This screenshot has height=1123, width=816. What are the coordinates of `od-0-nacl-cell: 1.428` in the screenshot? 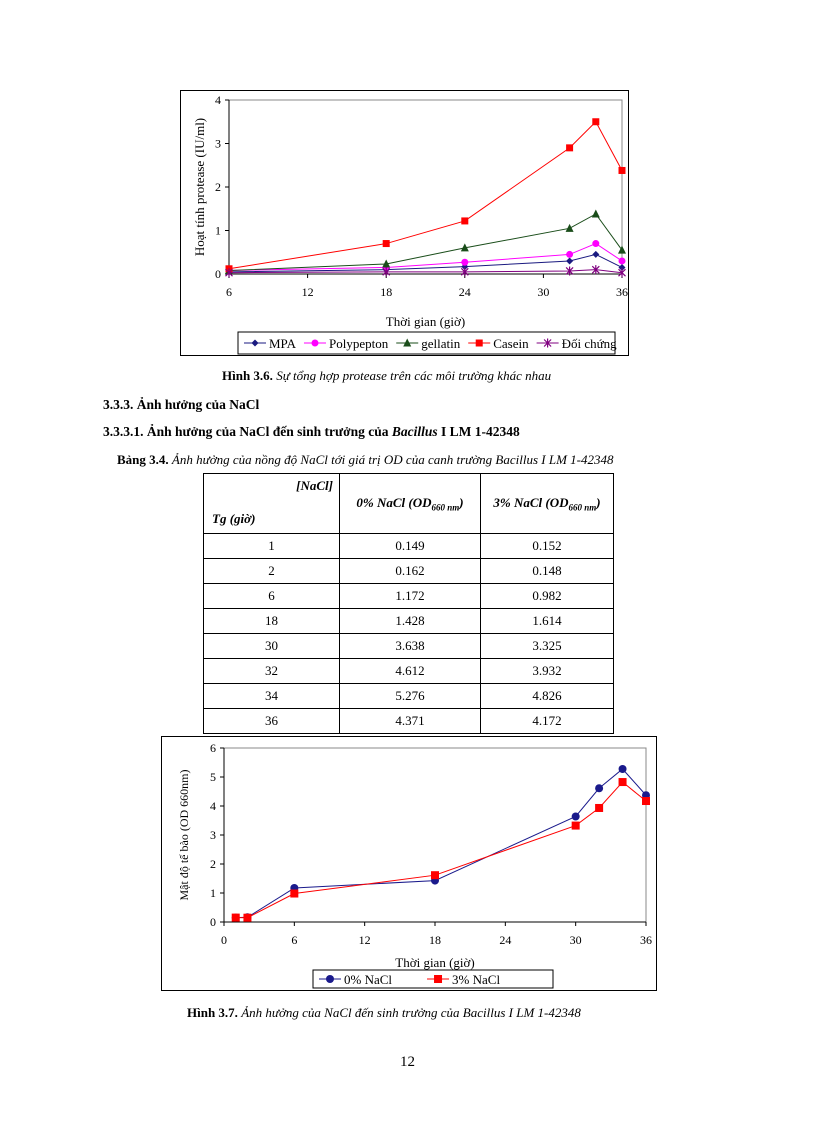 It's located at (410, 621).